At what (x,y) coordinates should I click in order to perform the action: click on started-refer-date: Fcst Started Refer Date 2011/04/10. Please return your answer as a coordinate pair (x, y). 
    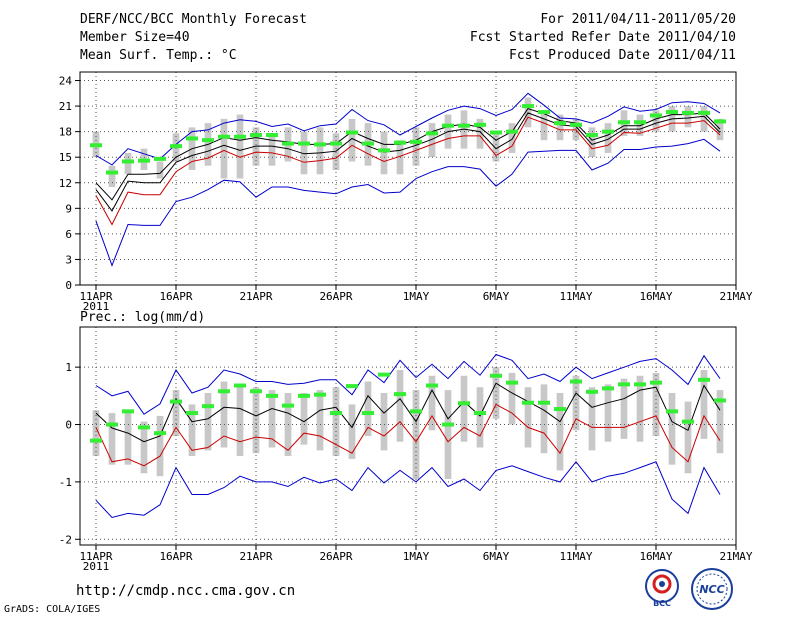
    Looking at the image, I should click on (602, 37).